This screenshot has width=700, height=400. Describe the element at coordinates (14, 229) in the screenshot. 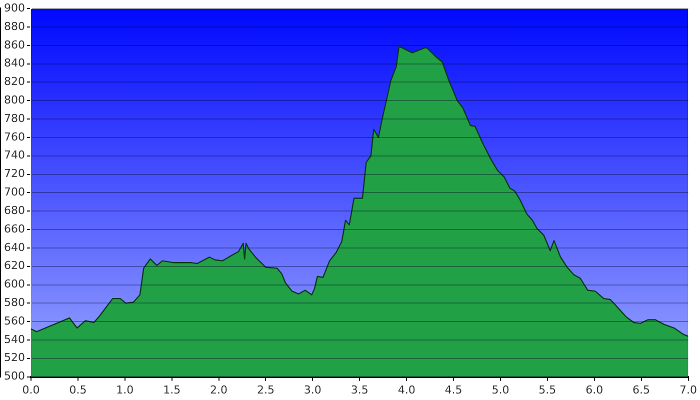

I see `y-tick-label: 660` at that location.